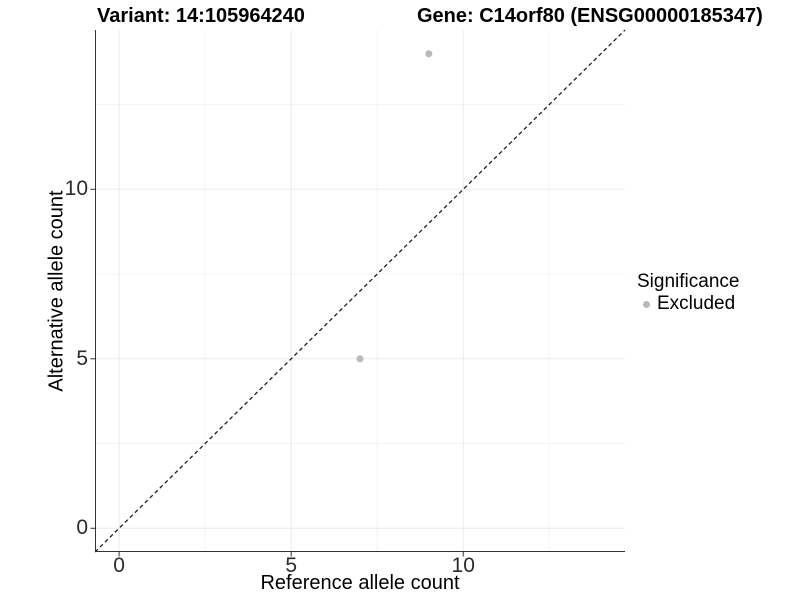 Image resolution: width=800 pixels, height=600 pixels. I want to click on legend-item: Excluded, so click(688, 304).